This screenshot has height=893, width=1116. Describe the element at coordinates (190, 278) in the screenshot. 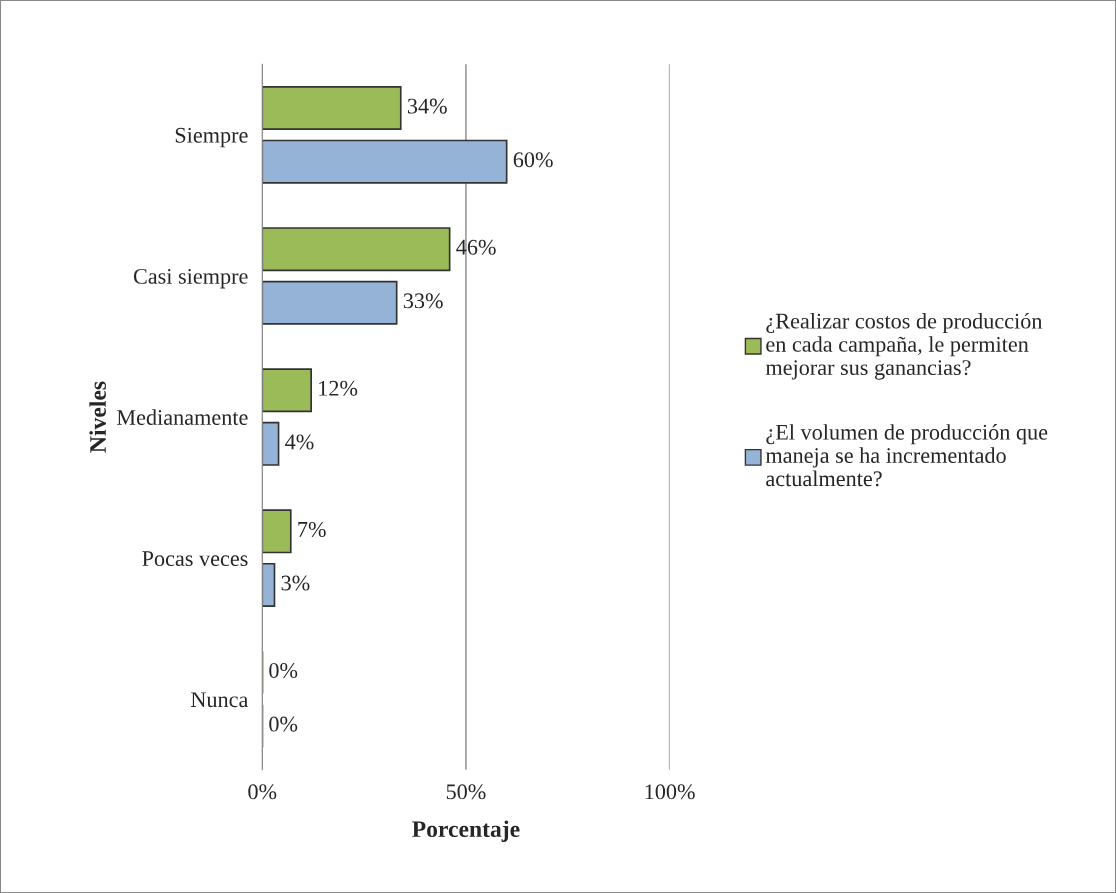

I see `y-tick-label: Casi siempre` at that location.